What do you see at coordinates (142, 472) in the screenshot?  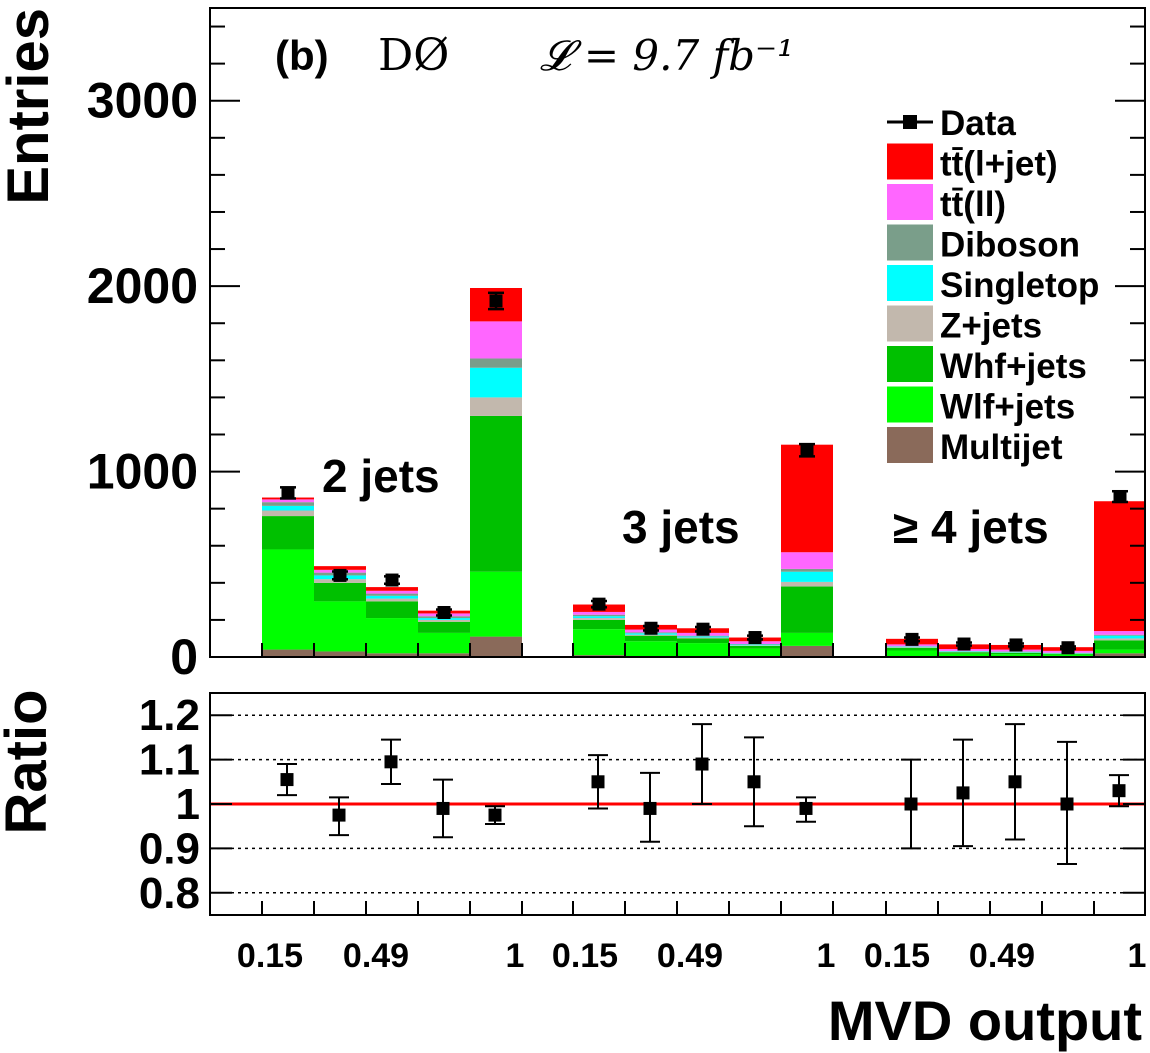 I see `y-tick-label: 1000` at bounding box center [142, 472].